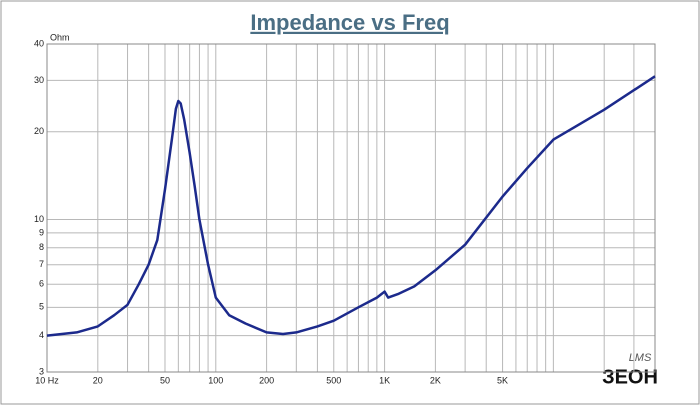 The height and width of the screenshot is (405, 700). What do you see at coordinates (47, 380) in the screenshot?
I see `x-tick-label: 10 Hz` at bounding box center [47, 380].